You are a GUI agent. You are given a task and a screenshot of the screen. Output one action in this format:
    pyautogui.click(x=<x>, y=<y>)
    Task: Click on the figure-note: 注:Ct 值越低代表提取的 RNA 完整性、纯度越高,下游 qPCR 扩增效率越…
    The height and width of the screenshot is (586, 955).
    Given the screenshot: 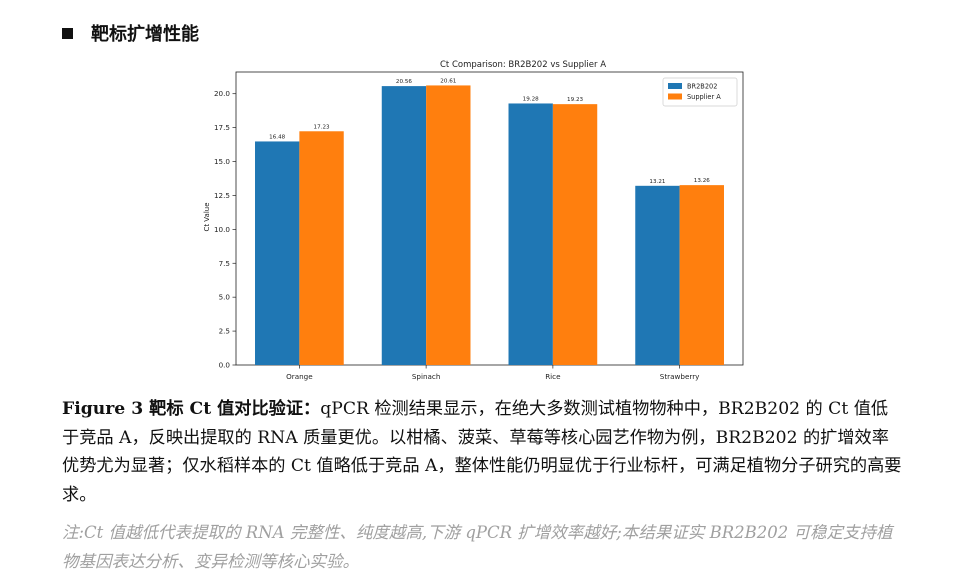 What is the action you would take?
    pyautogui.click(x=477, y=547)
    